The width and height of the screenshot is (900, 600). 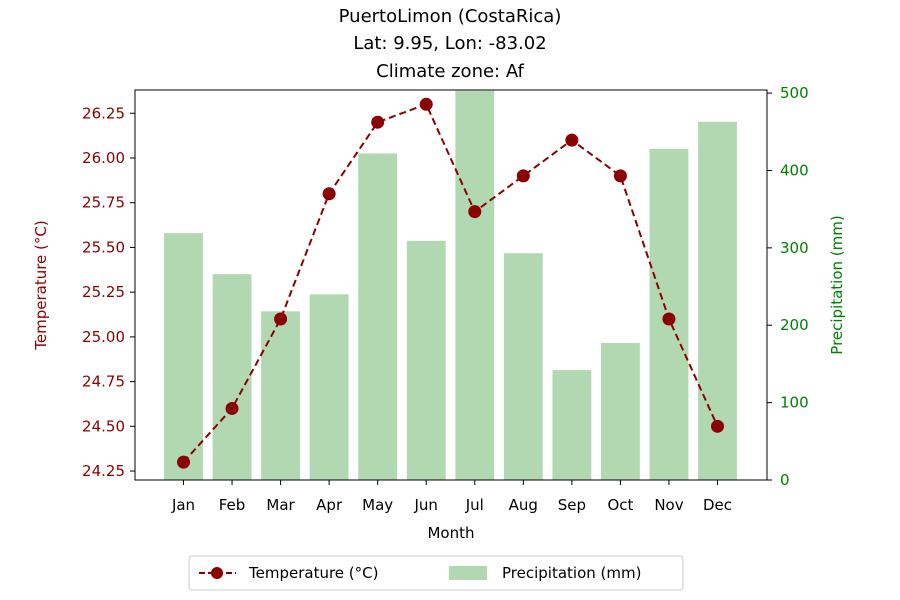 What do you see at coordinates (378, 122) in the screenshot?
I see `temperature-point-may` at bounding box center [378, 122].